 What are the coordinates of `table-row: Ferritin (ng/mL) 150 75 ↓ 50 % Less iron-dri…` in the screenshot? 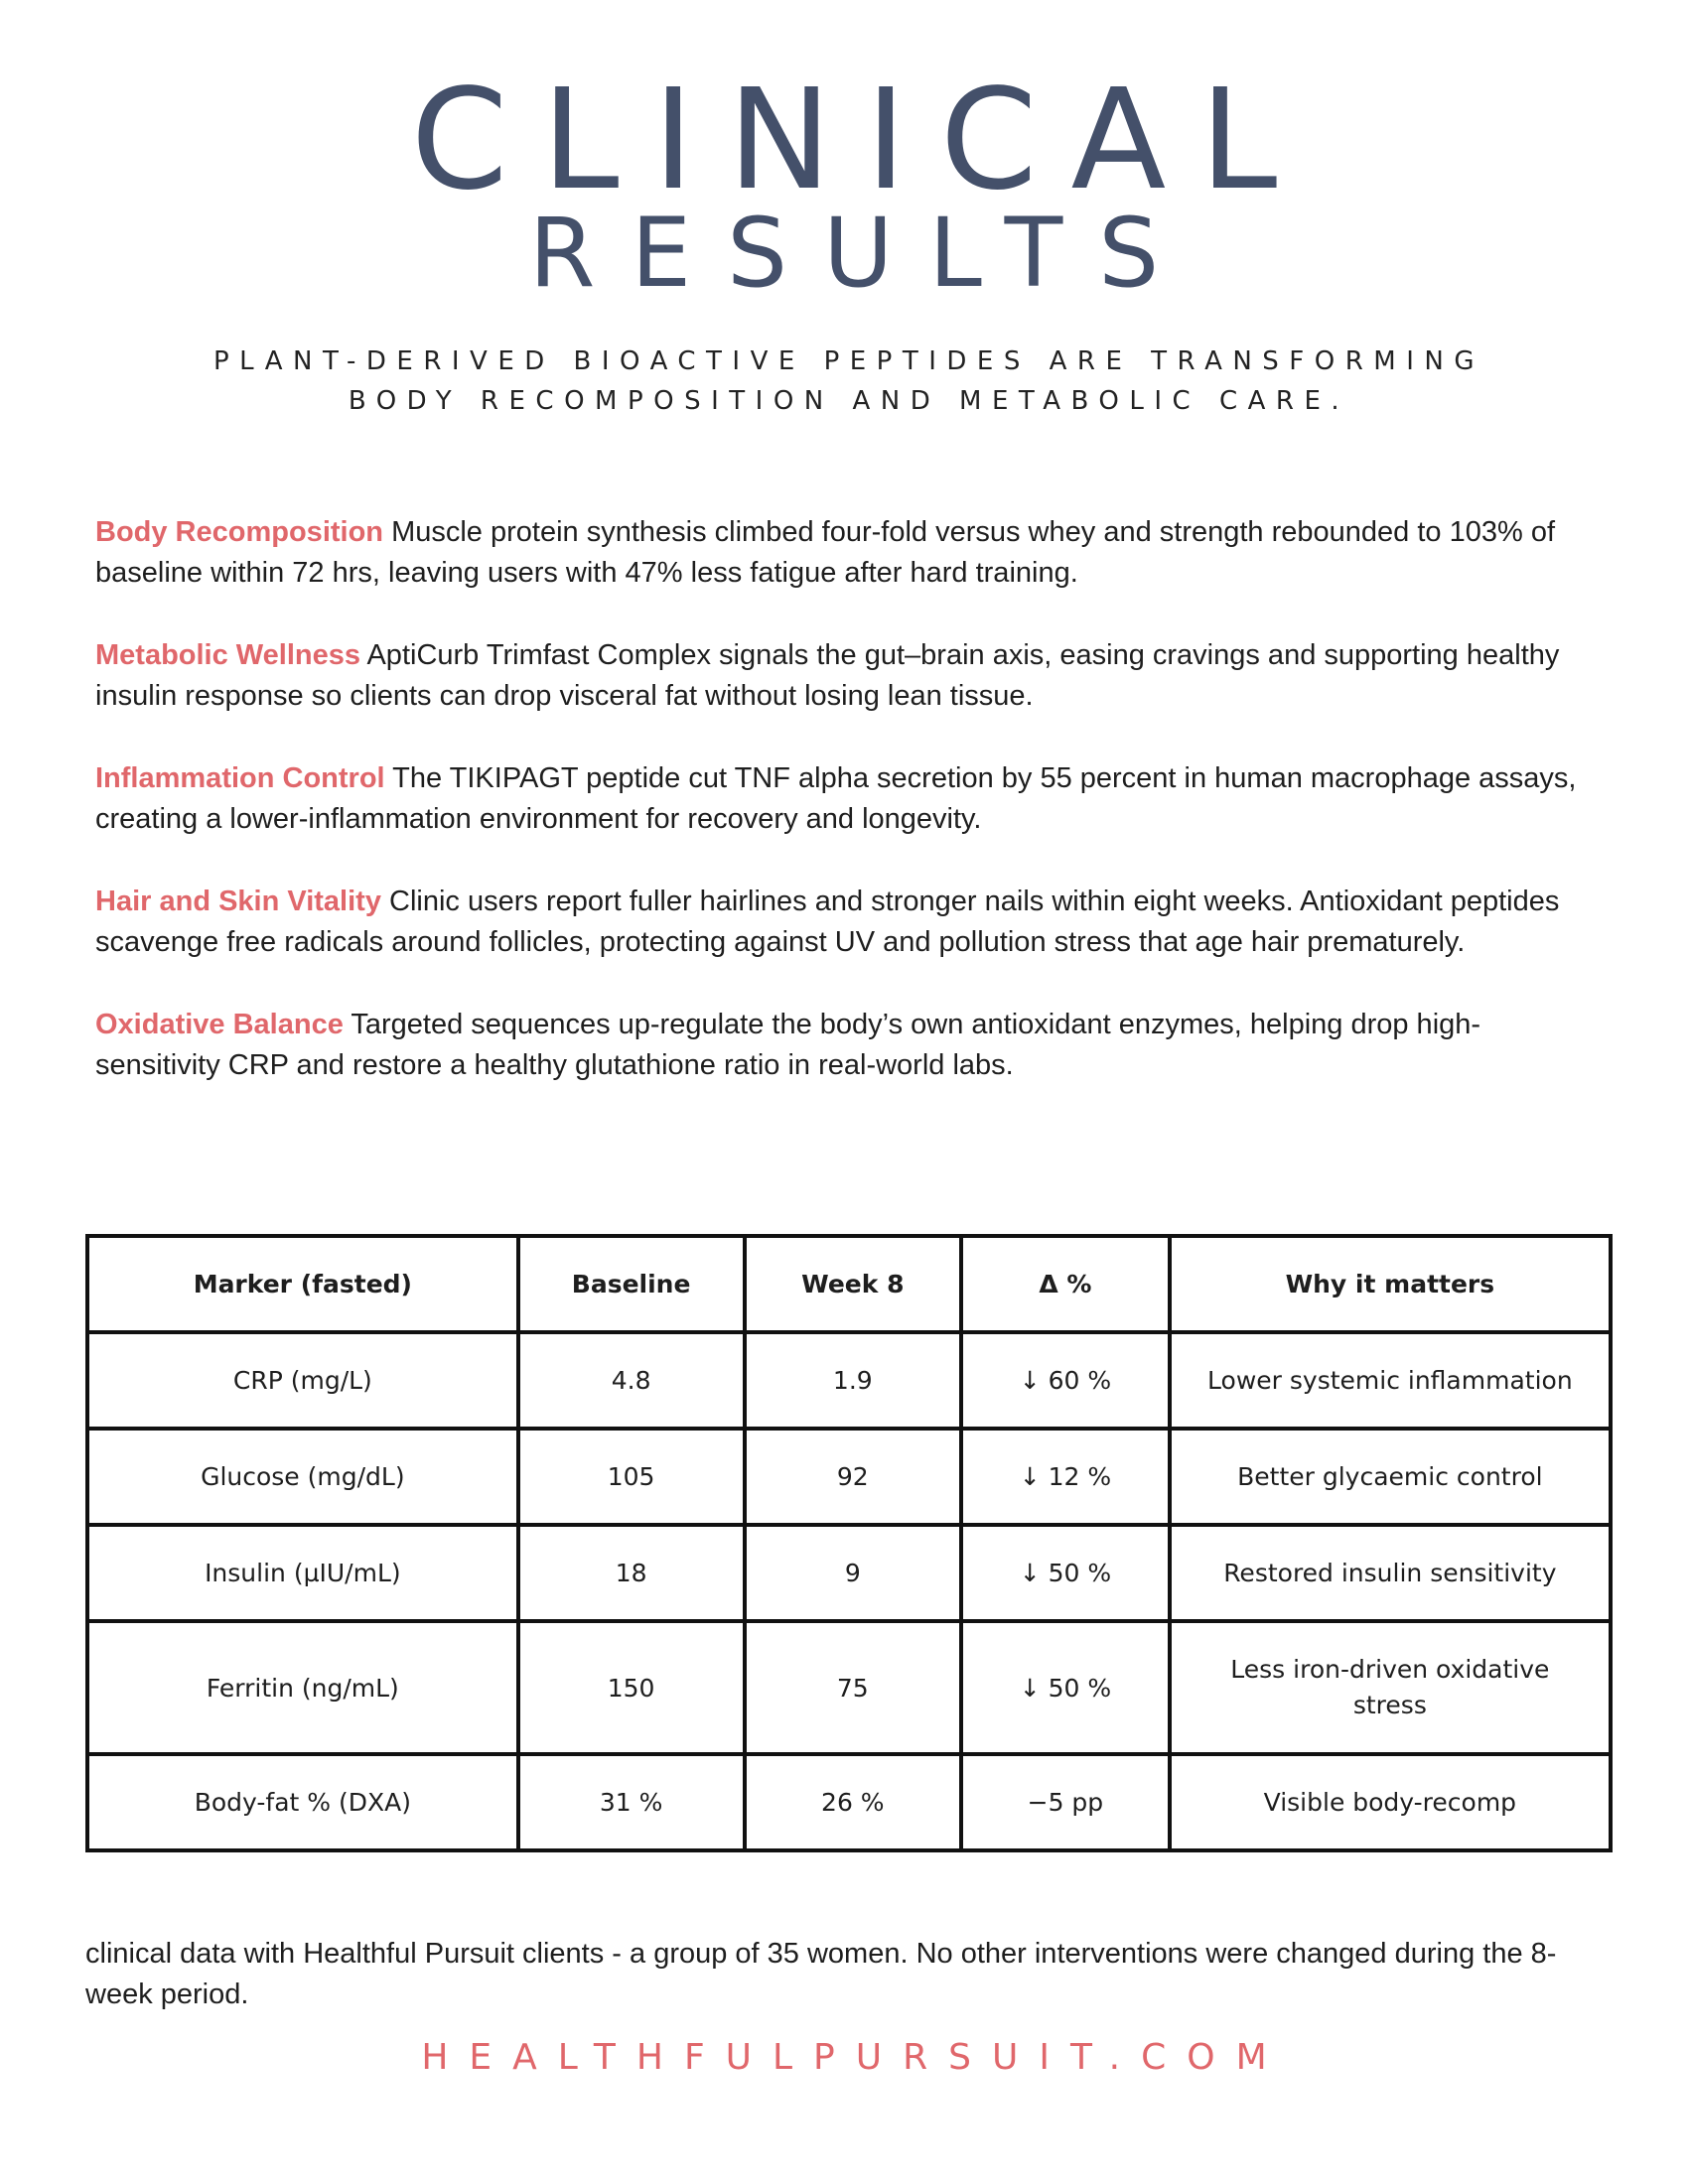 It's located at (849, 1687).